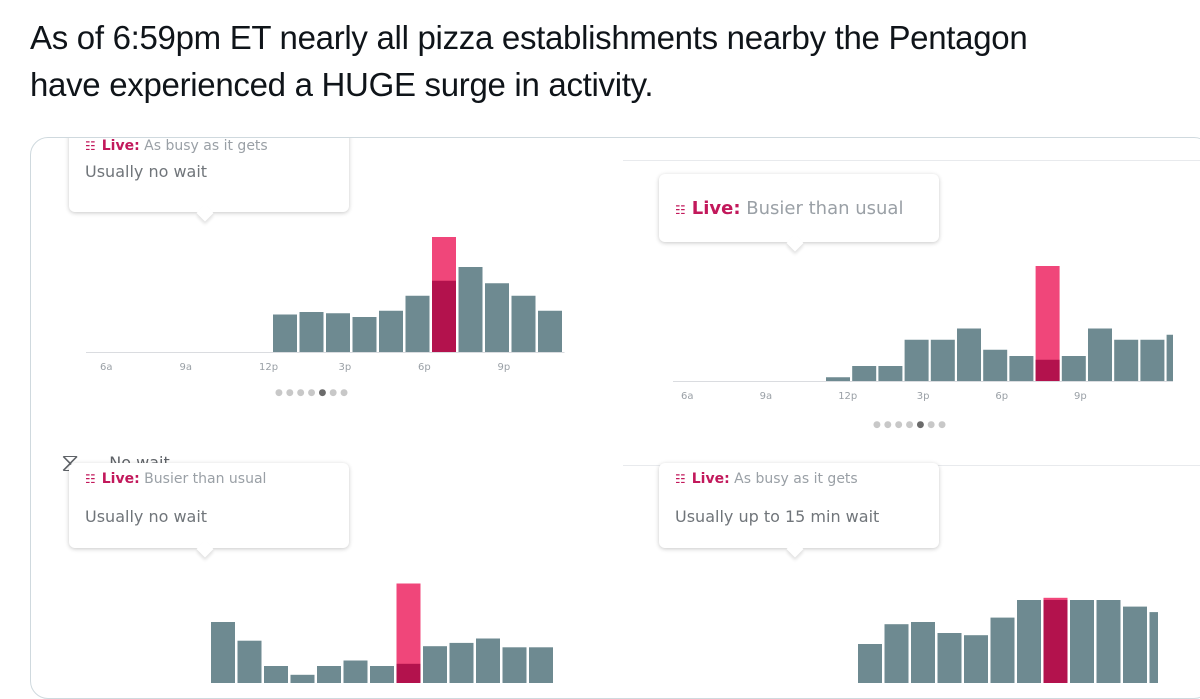 This screenshot has width=1200, height=699. Describe the element at coordinates (1001, 396) in the screenshot. I see `hour-tick-label: 6p` at that location.